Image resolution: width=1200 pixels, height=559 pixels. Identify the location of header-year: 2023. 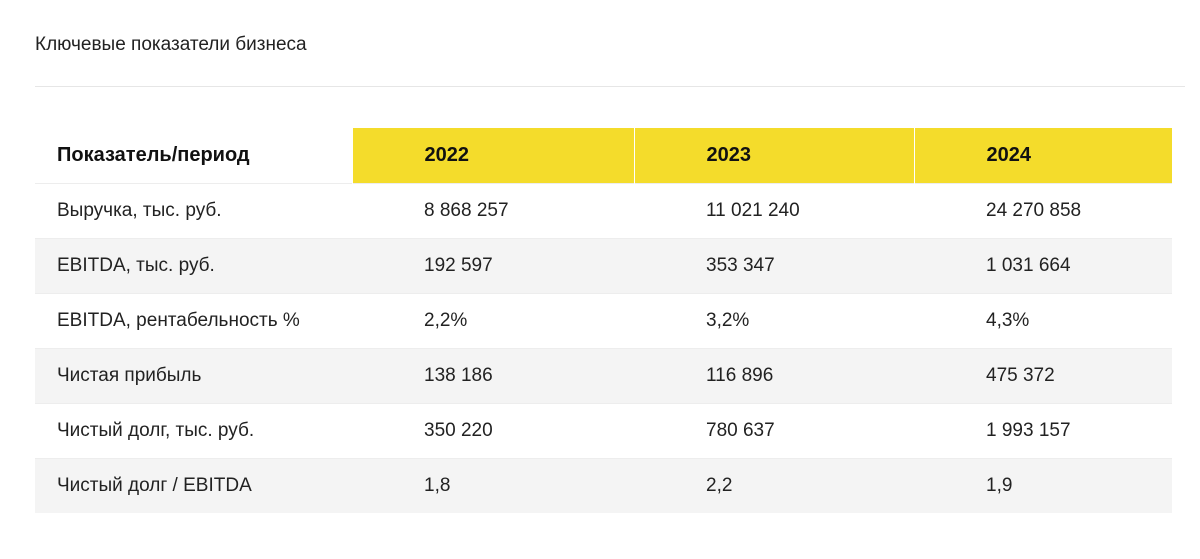
(773, 156).